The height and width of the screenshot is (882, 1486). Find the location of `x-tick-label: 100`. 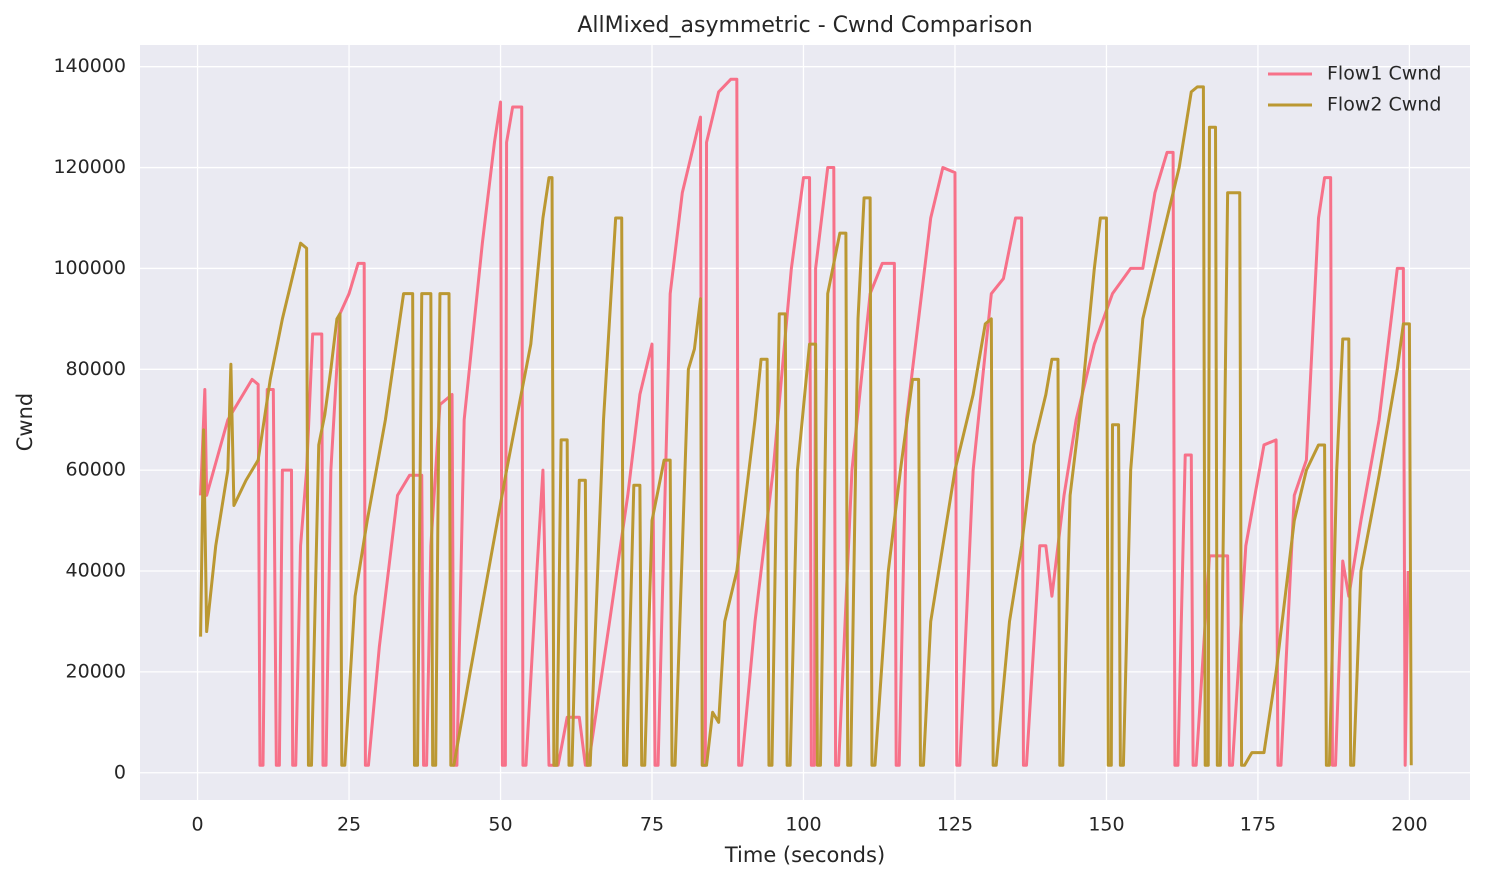

x-tick-label: 100 is located at coordinates (803, 825).